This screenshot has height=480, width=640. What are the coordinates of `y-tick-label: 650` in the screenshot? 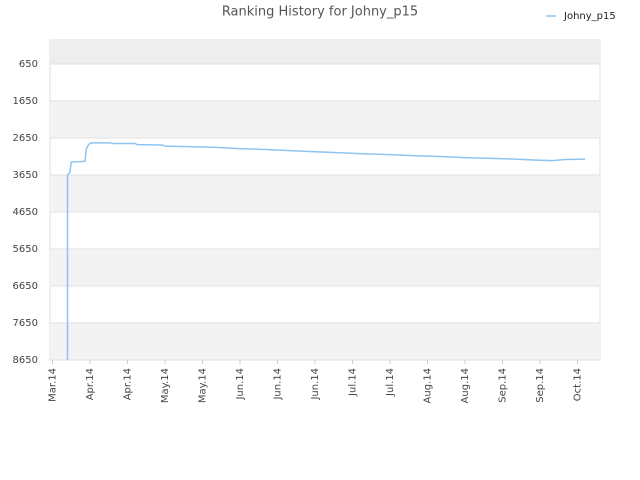 It's located at (28, 64).